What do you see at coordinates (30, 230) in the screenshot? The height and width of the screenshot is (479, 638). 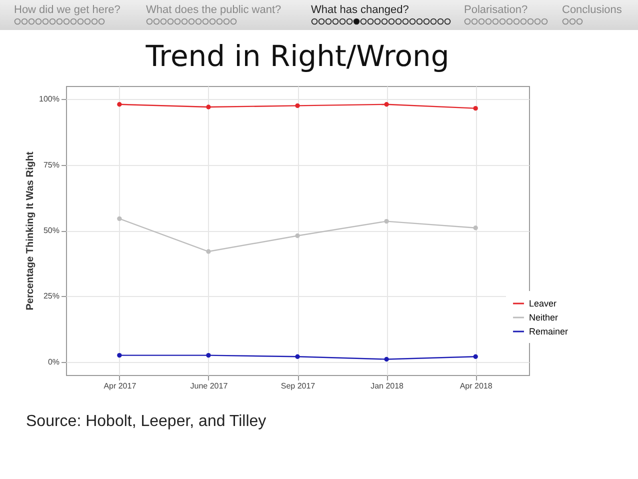 I see `y-axis-title: Percentage Thinking It Was Right` at bounding box center [30, 230].